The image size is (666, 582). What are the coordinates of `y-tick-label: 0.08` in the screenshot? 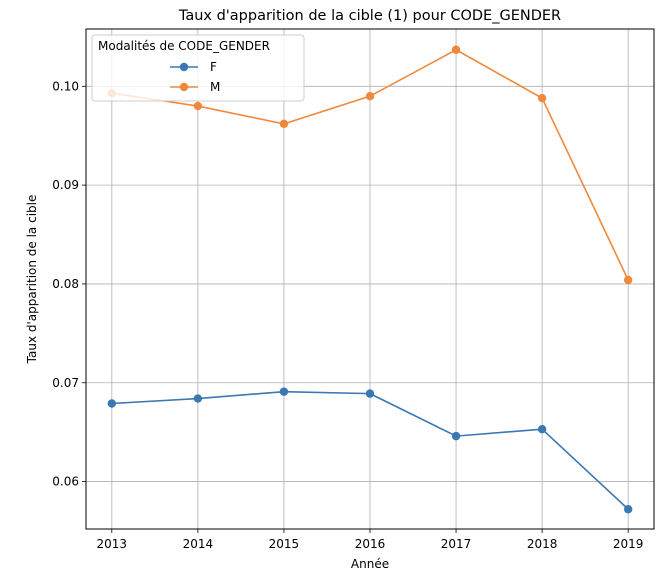 It's located at (65, 284).